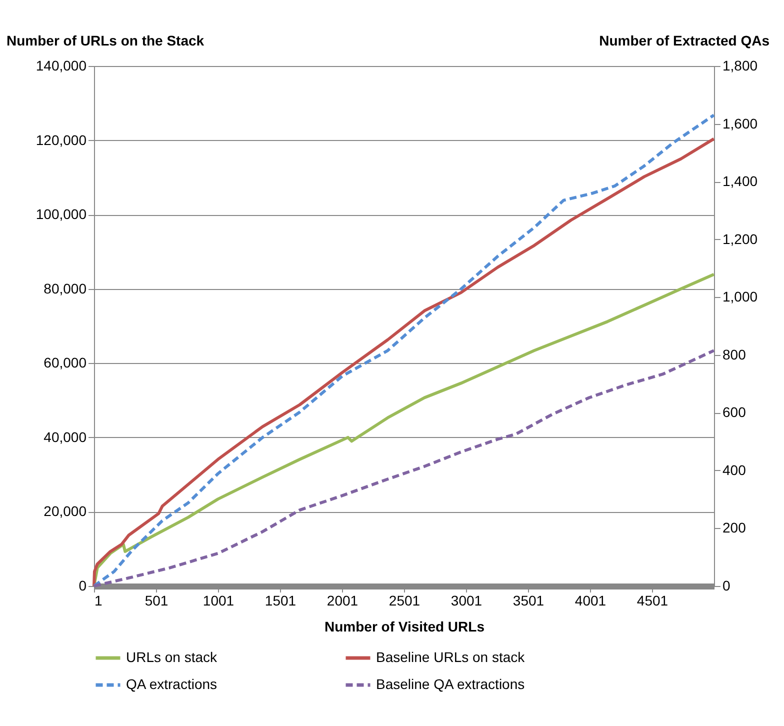 The height and width of the screenshot is (726, 784). What do you see at coordinates (218, 600) in the screenshot?
I see `x-tick-label: 1001` at bounding box center [218, 600].